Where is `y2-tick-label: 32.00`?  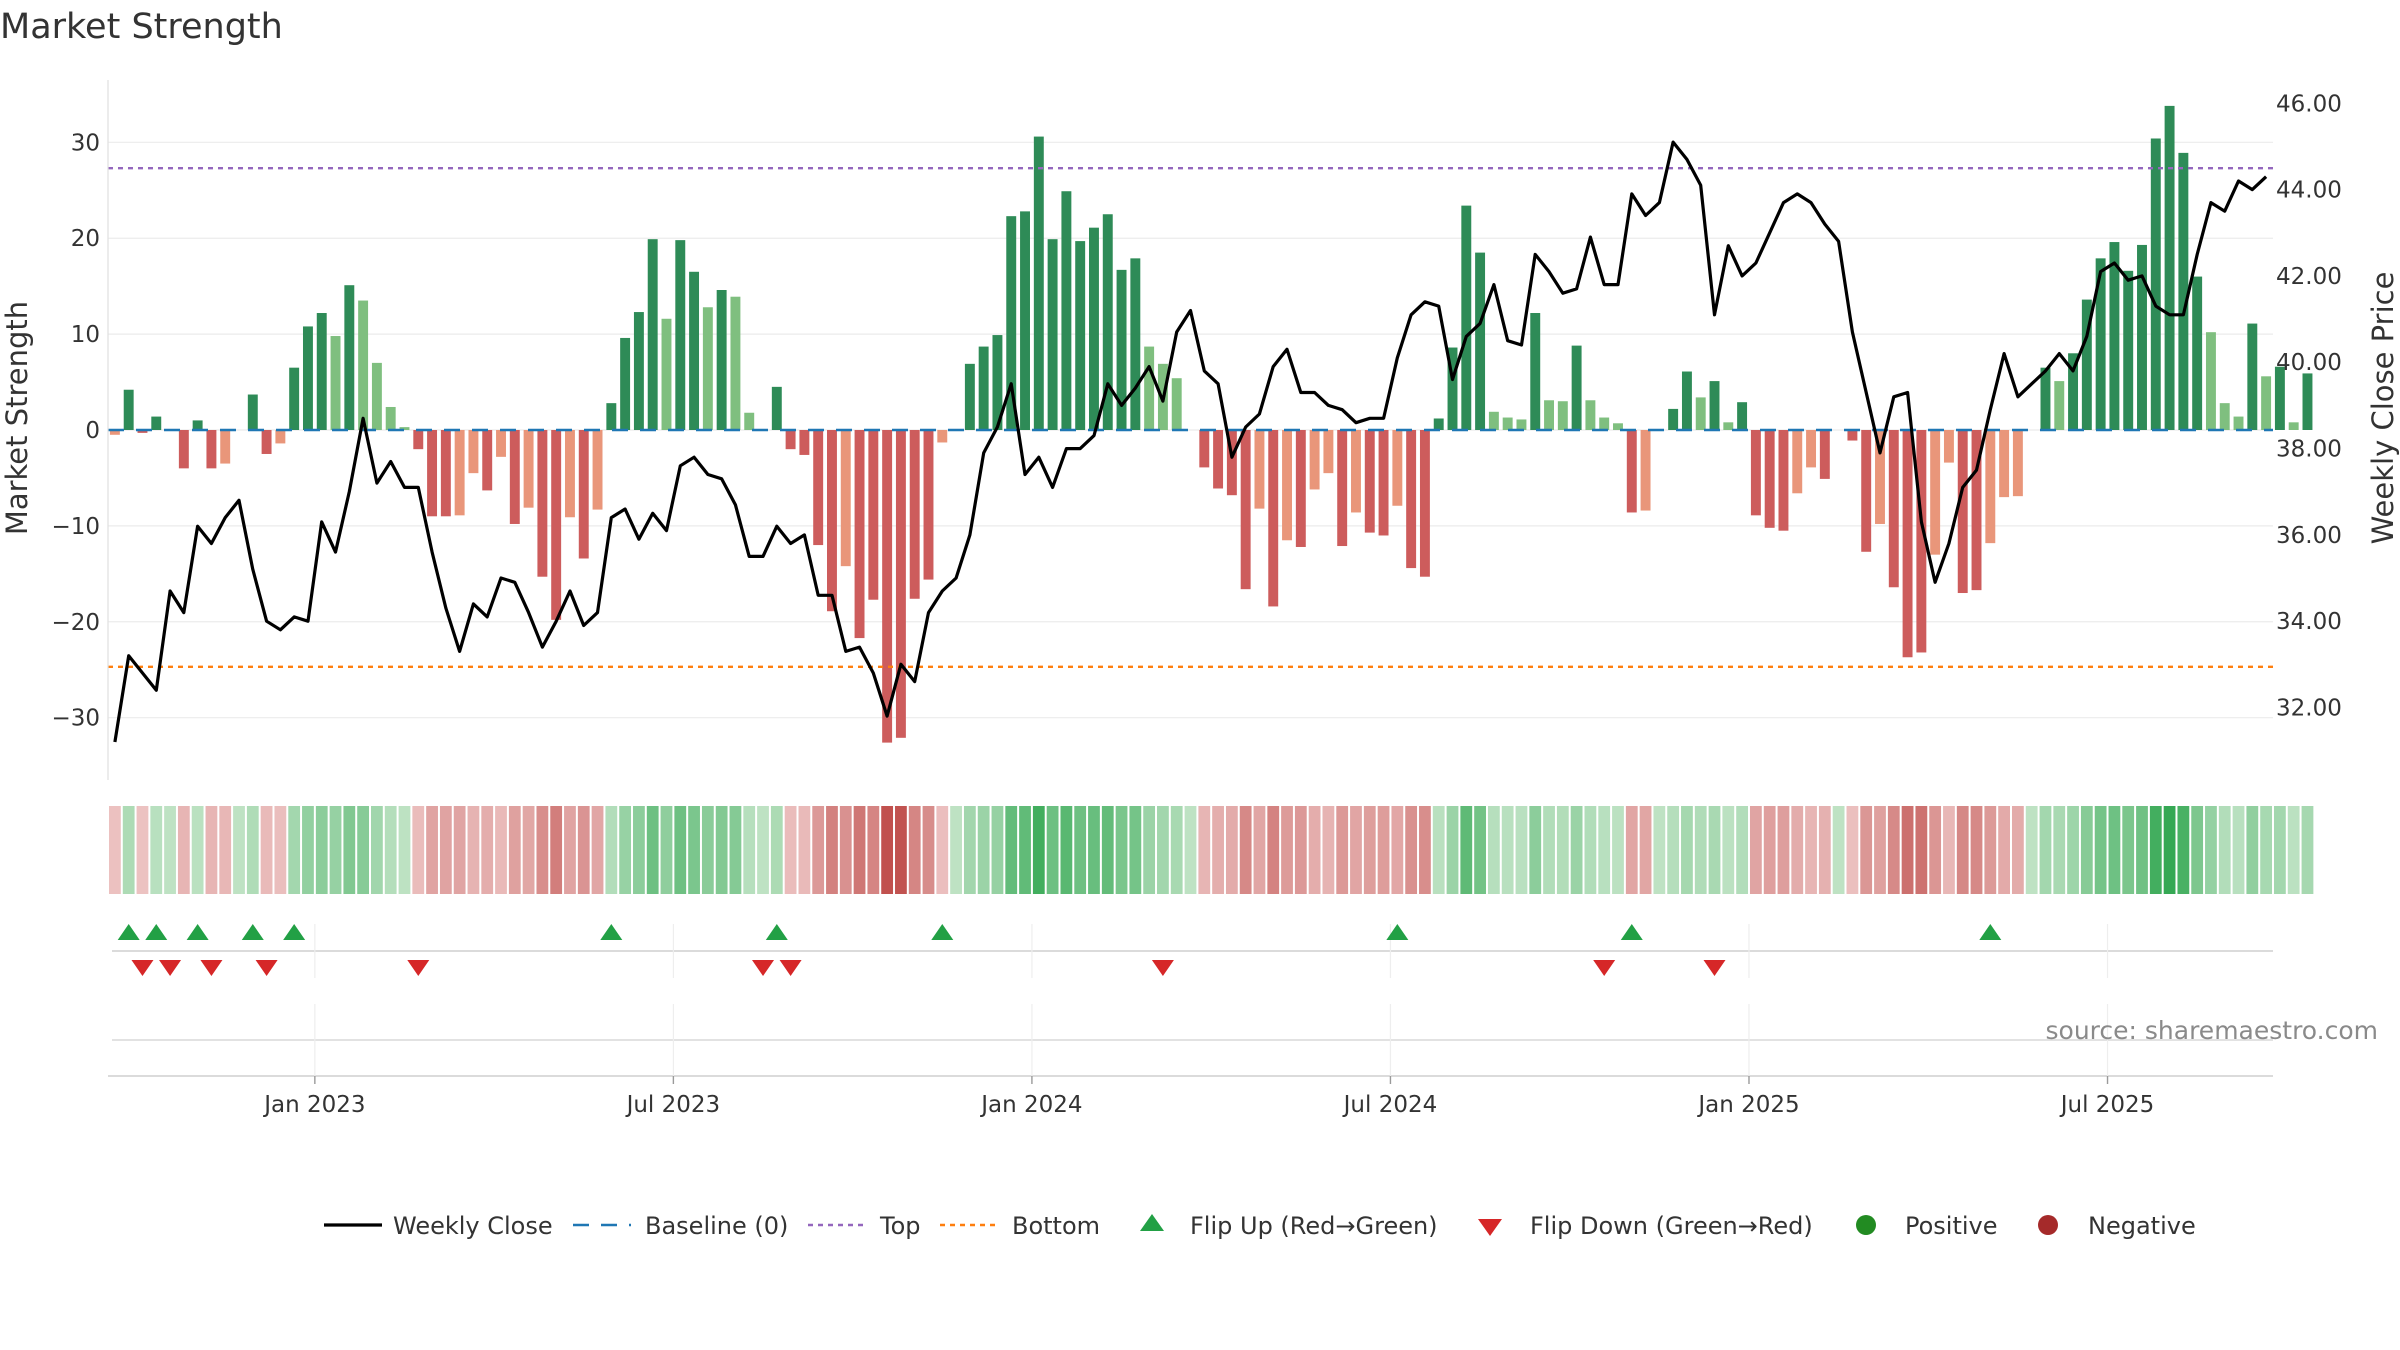 y2-tick-label: 32.00 is located at coordinates (2309, 708).